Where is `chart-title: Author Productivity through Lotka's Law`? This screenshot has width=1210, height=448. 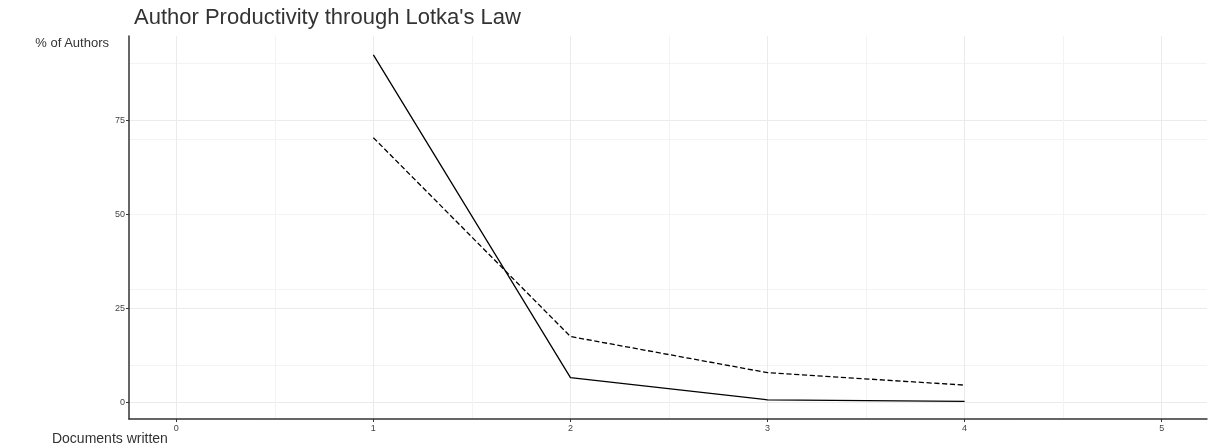 chart-title: Author Productivity through Lotka's Law is located at coordinates (328, 16).